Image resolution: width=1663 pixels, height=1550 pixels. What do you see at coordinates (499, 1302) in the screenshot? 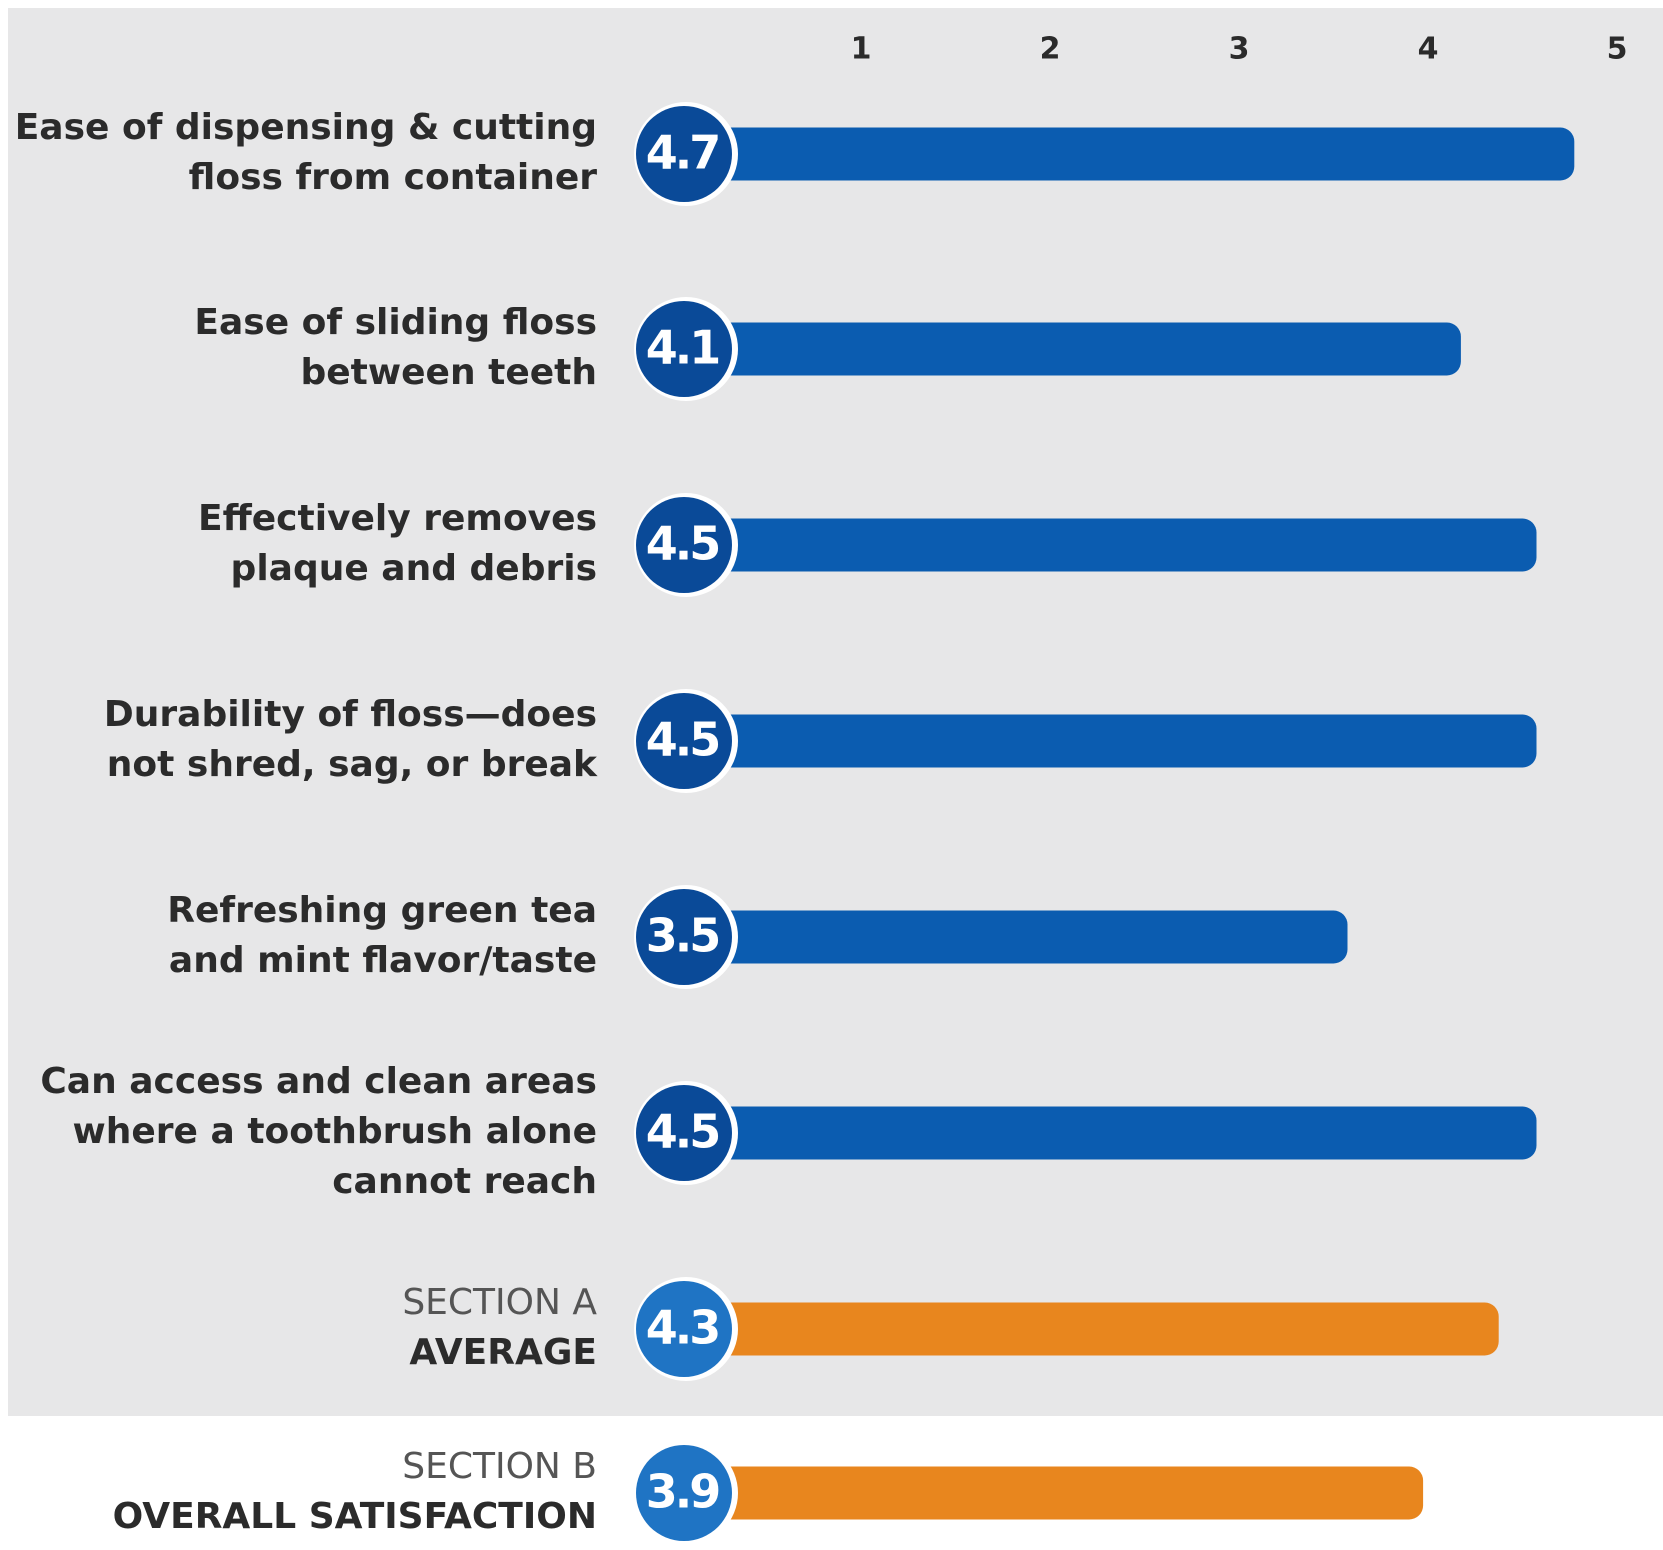
I see `category-label: SECTION A` at bounding box center [499, 1302].